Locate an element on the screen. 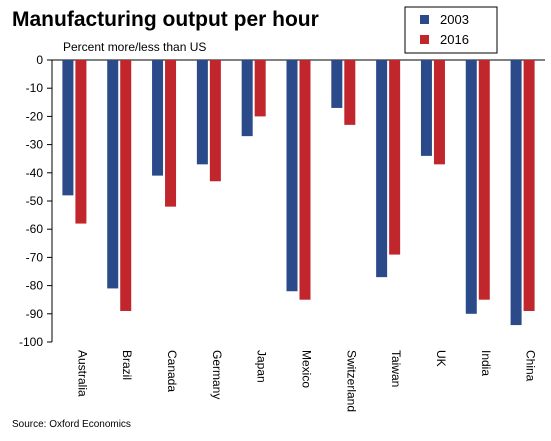 This screenshot has width=551, height=441. bar-2003-germany is located at coordinates (202, 112).